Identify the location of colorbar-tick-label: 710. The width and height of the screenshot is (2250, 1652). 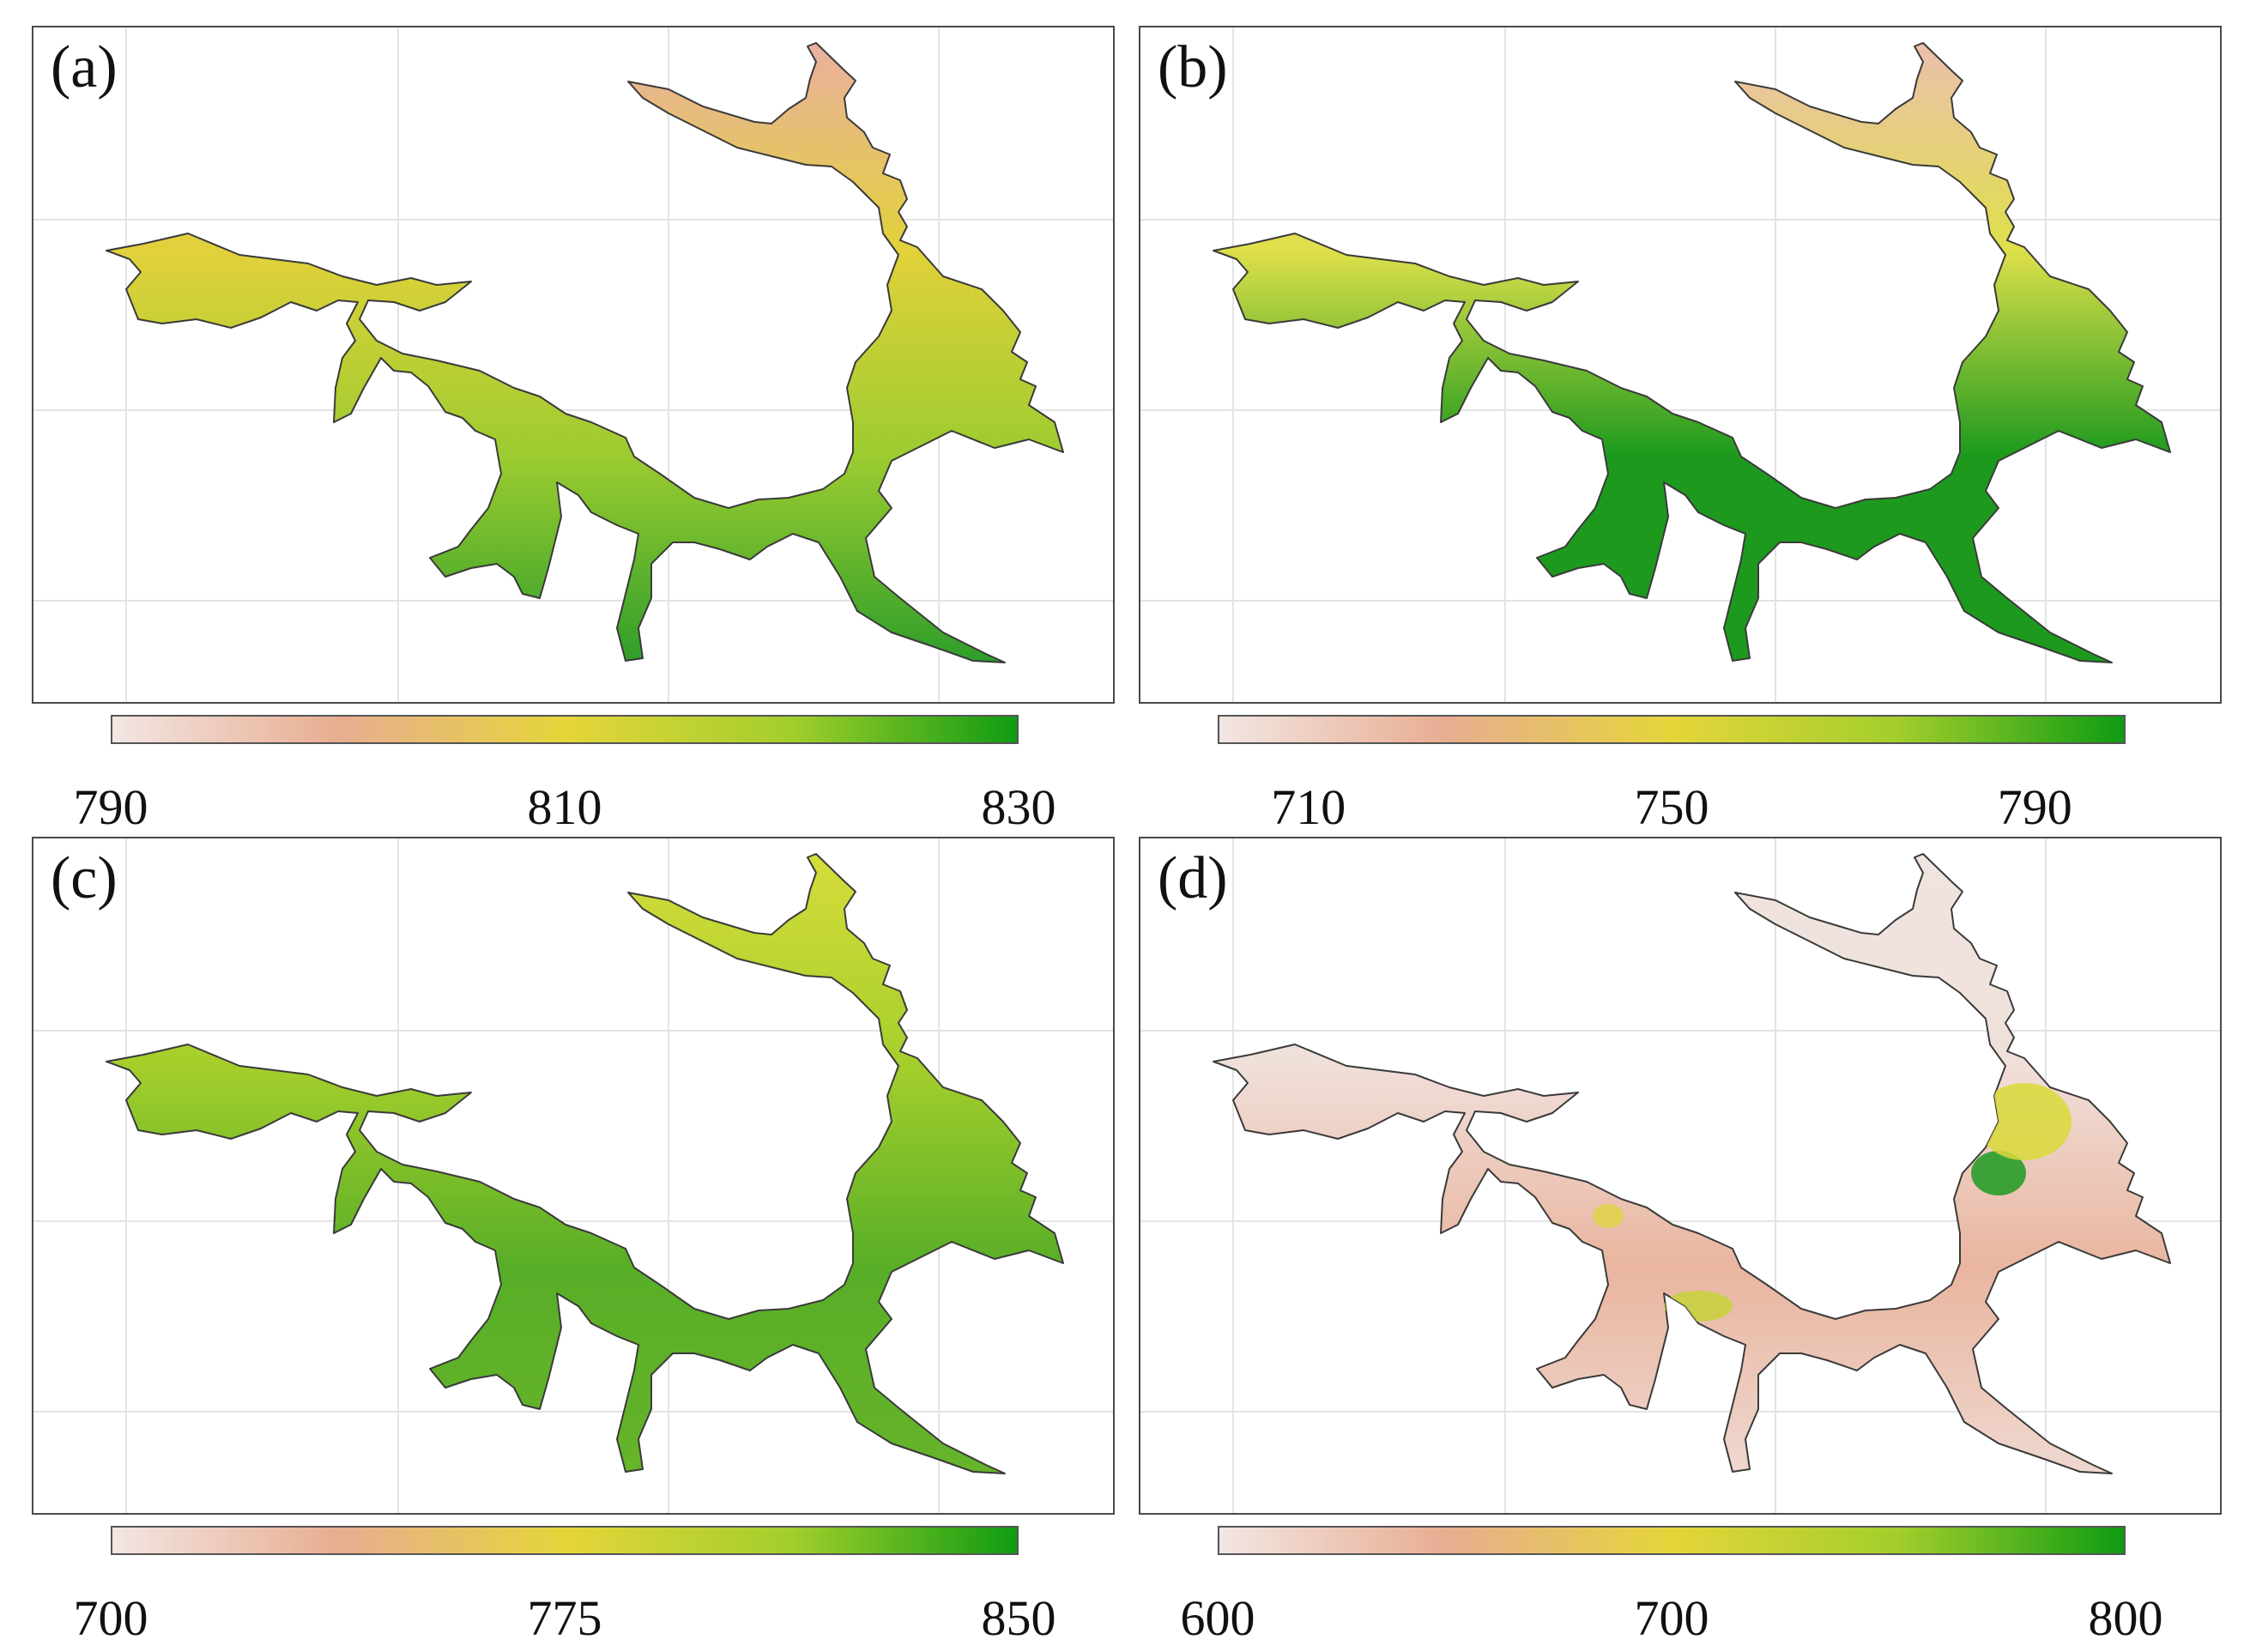
(1308, 807).